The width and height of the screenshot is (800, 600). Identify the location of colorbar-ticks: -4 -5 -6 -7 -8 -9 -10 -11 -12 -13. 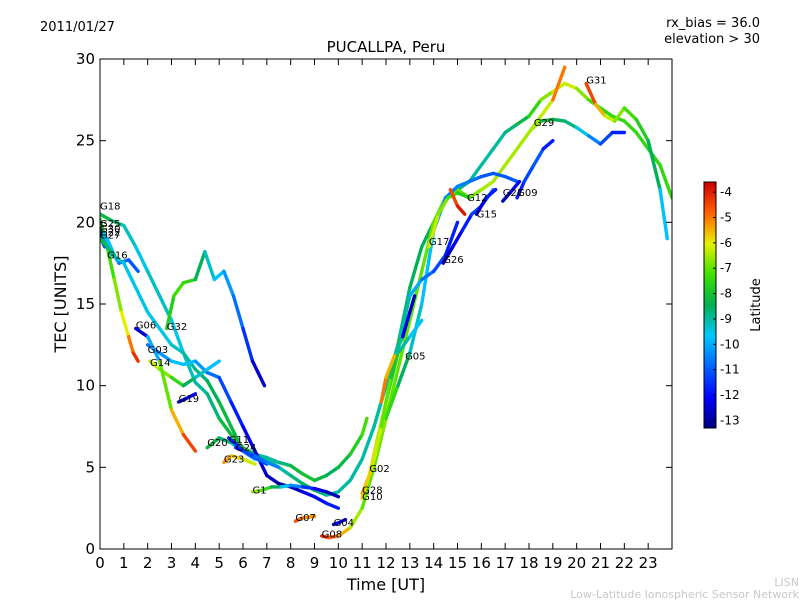
(726, 306).